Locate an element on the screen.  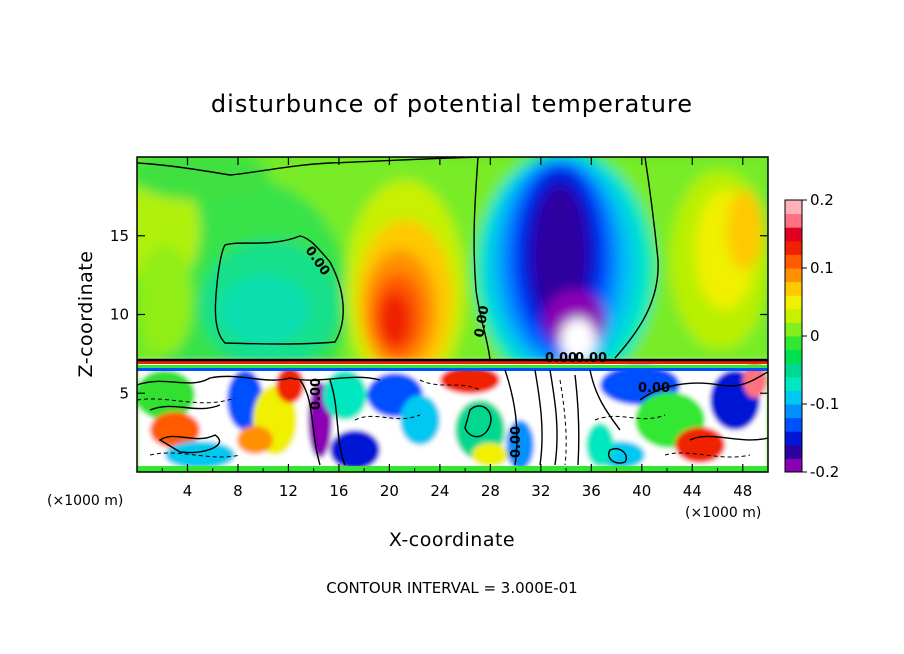
interface-stripes is located at coordinates (452, 416).